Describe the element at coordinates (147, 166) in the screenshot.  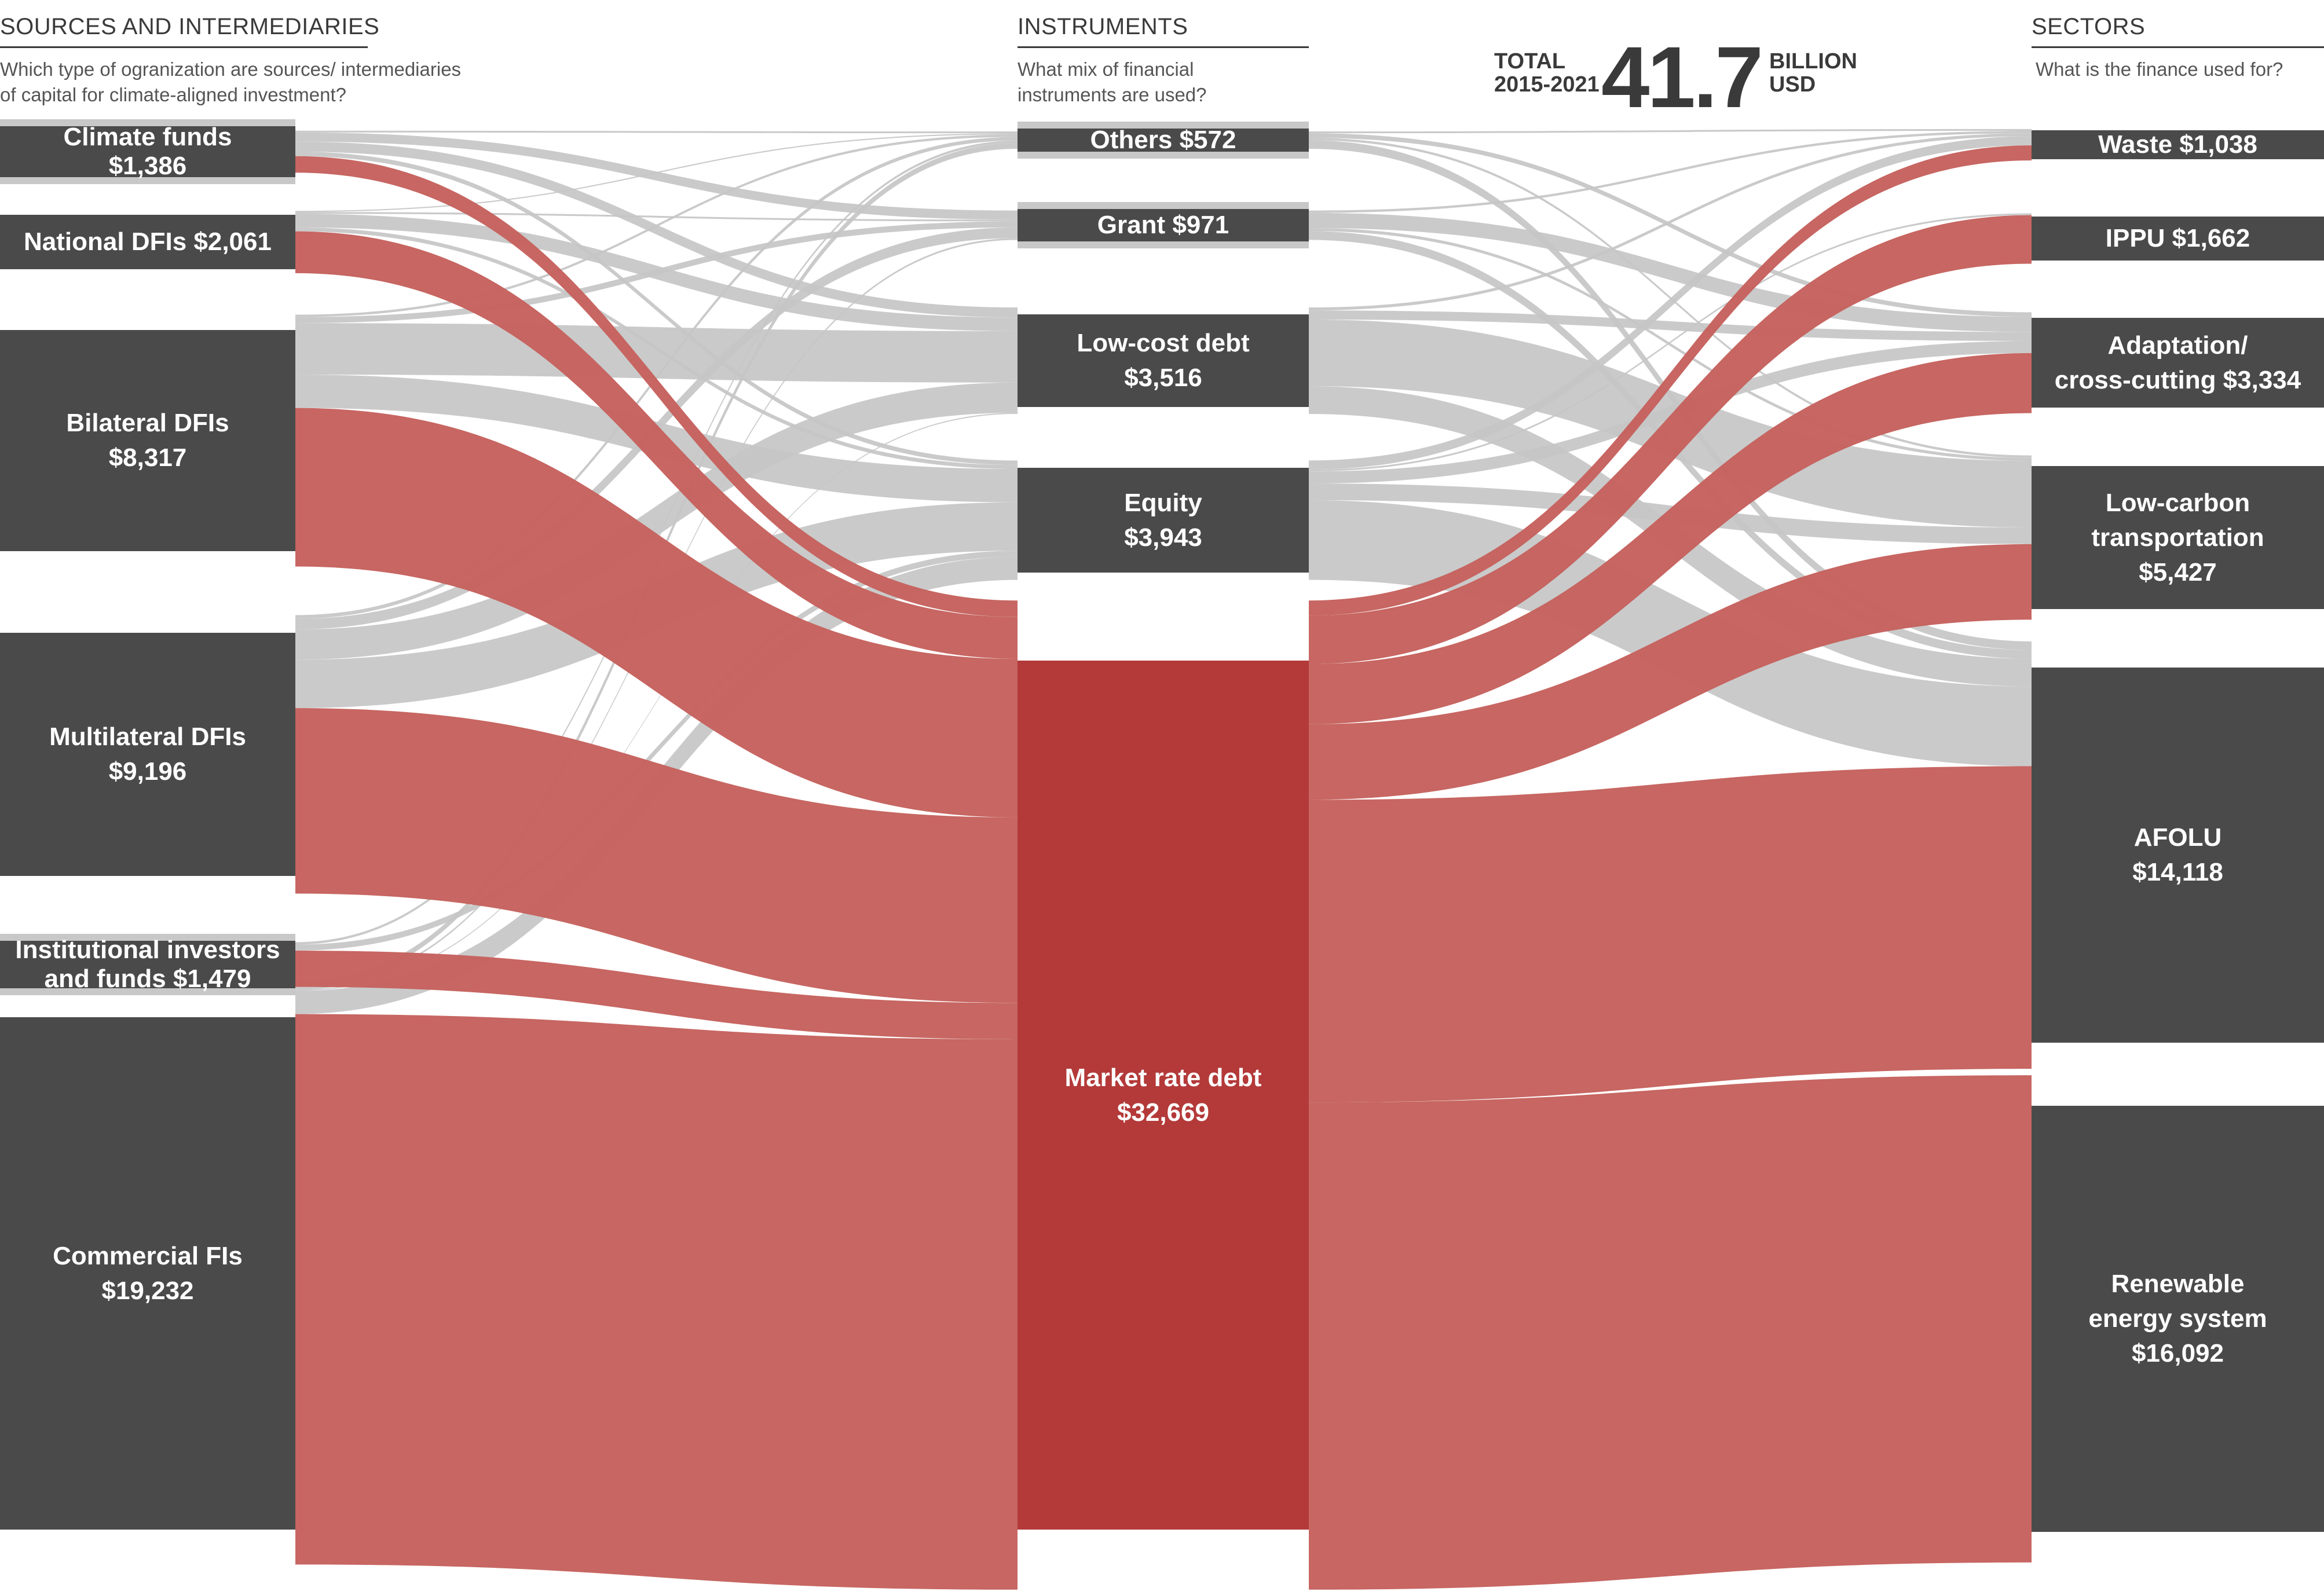
I see `source-node-label-line: $1,386` at that location.